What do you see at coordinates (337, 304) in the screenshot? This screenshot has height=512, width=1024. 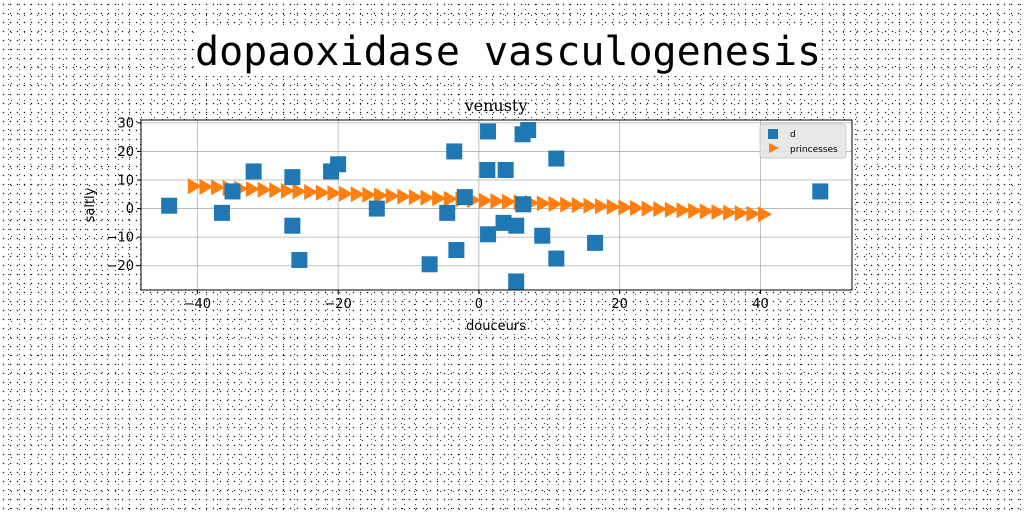 I see `x-tick-label: −20` at bounding box center [337, 304].